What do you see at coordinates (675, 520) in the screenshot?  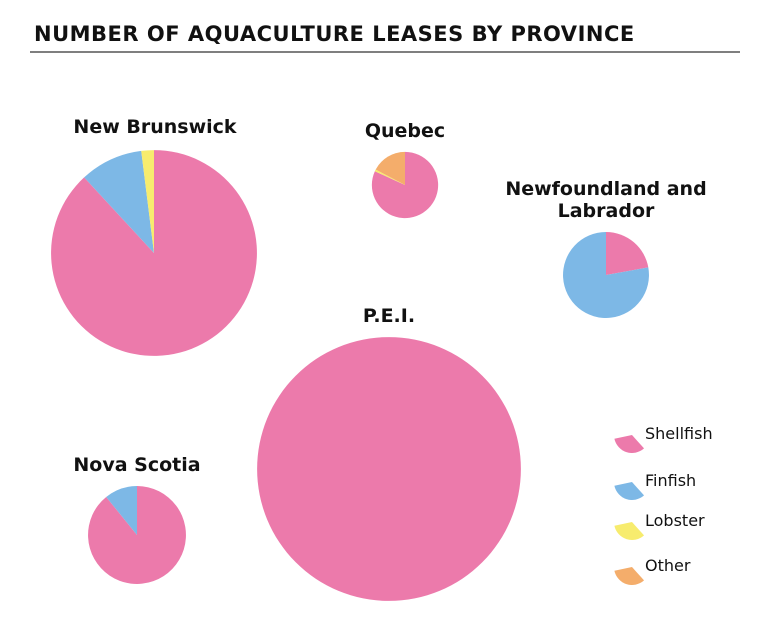 I see `legend-label: Lobster` at bounding box center [675, 520].